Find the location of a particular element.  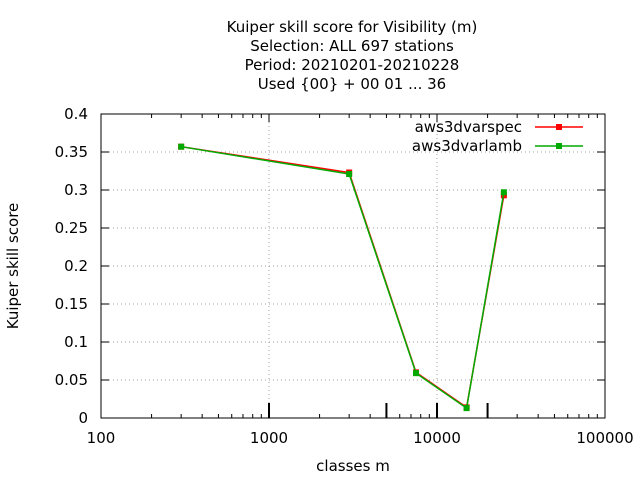

title-line: Period: 20210201-20210228 is located at coordinates (352, 65).